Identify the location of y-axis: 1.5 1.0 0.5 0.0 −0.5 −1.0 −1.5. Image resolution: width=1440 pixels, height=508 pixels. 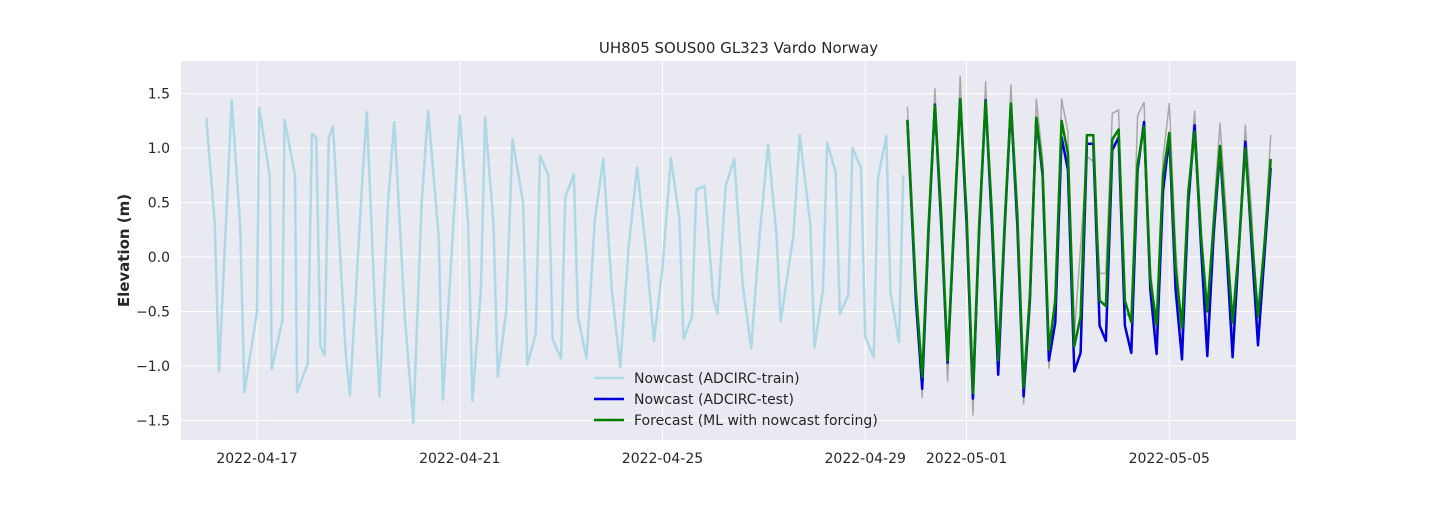
(153, 258).